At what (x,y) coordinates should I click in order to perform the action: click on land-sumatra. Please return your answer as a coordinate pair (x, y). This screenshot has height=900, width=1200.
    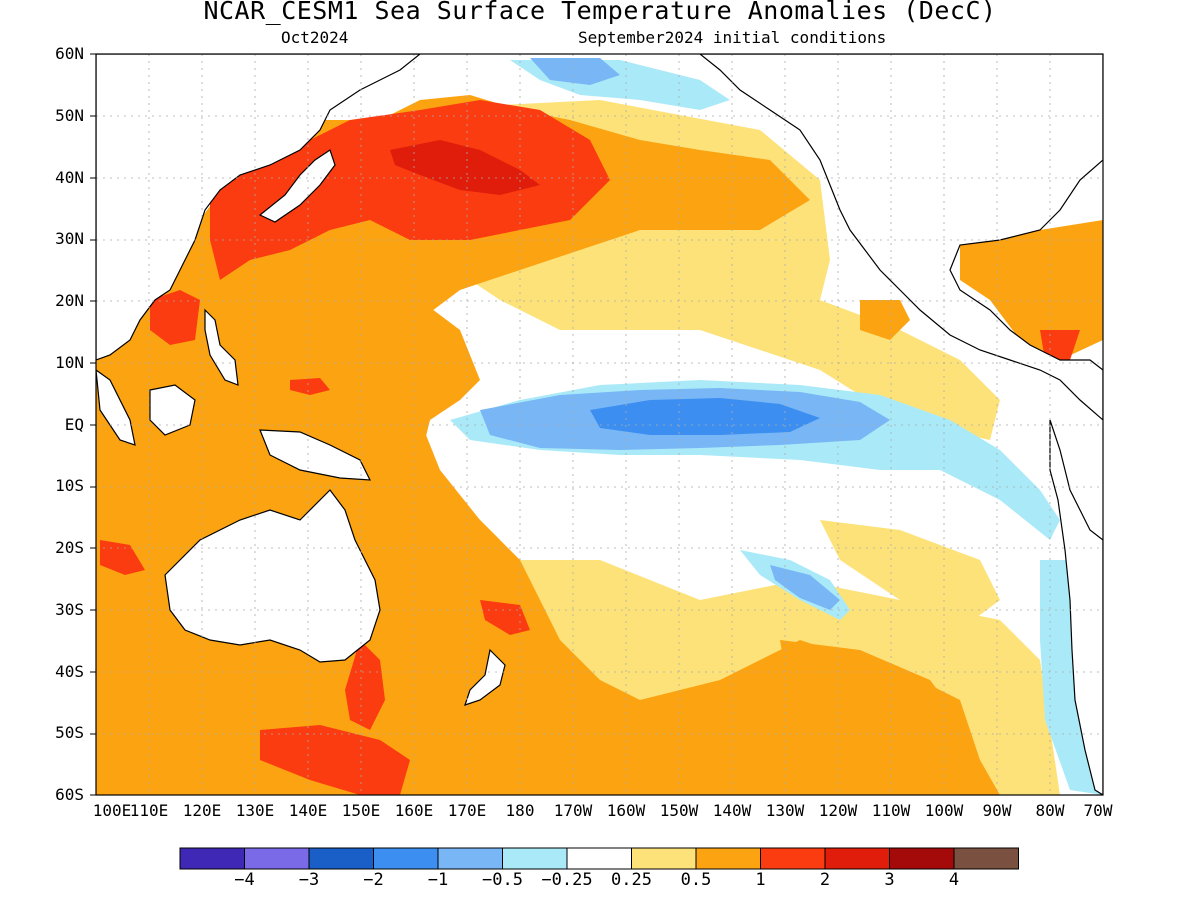
    Looking at the image, I should click on (116, 407).